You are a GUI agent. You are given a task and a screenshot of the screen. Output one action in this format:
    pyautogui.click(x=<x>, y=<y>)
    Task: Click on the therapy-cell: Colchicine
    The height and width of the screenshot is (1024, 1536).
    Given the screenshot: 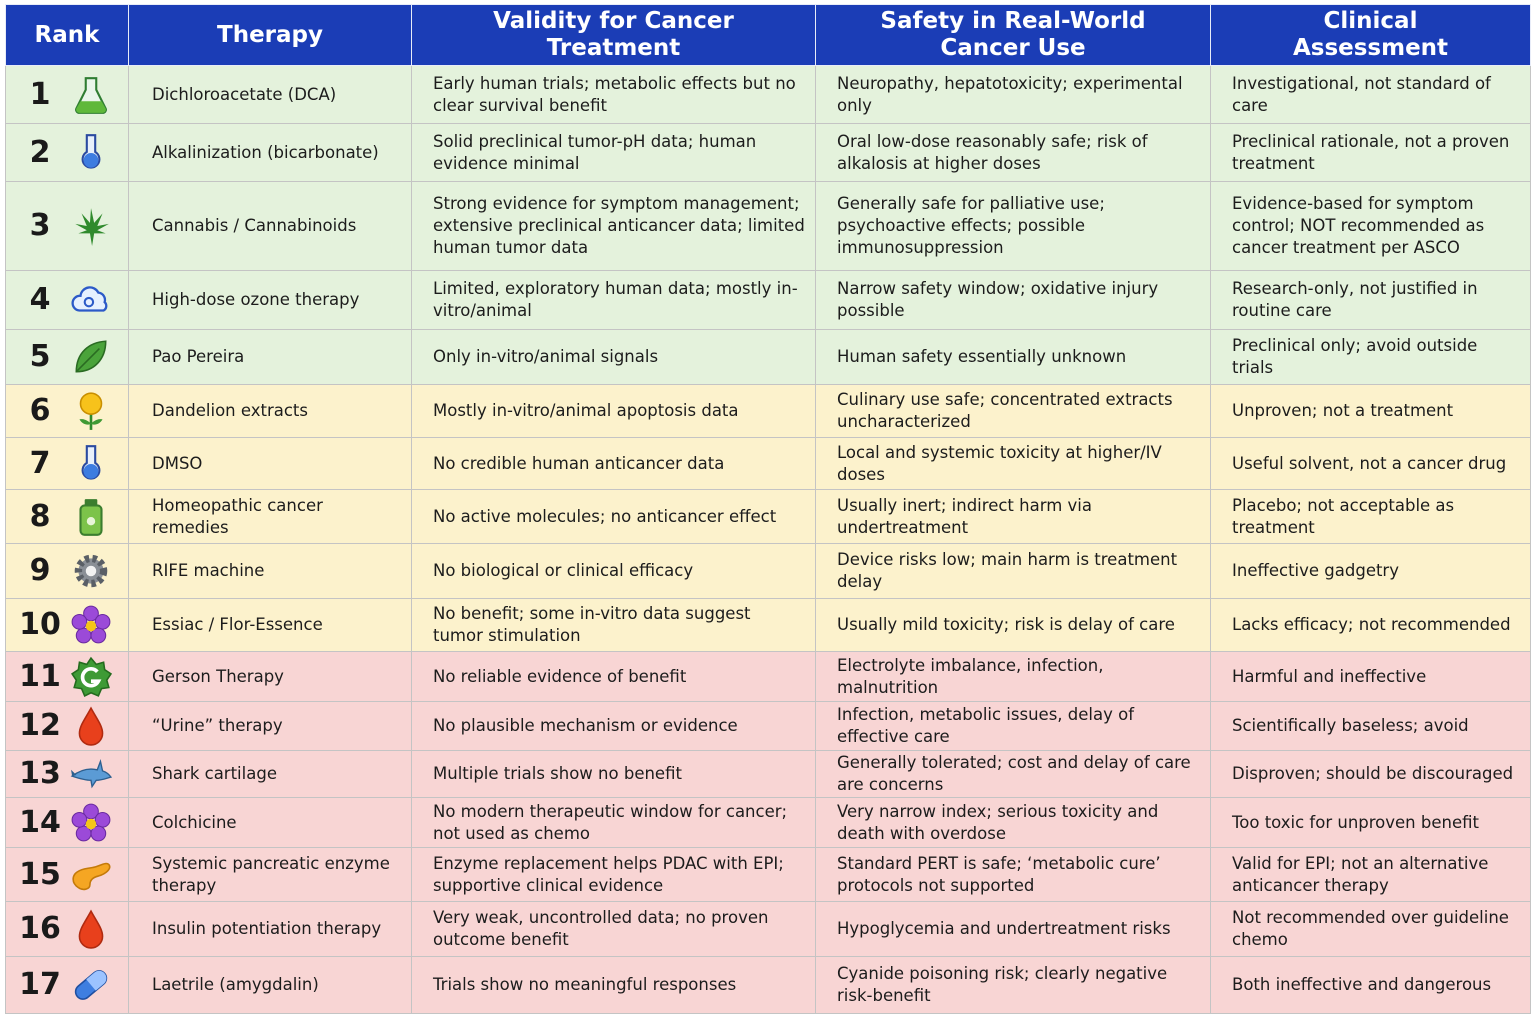 What is the action you would take?
    pyautogui.click(x=270, y=822)
    